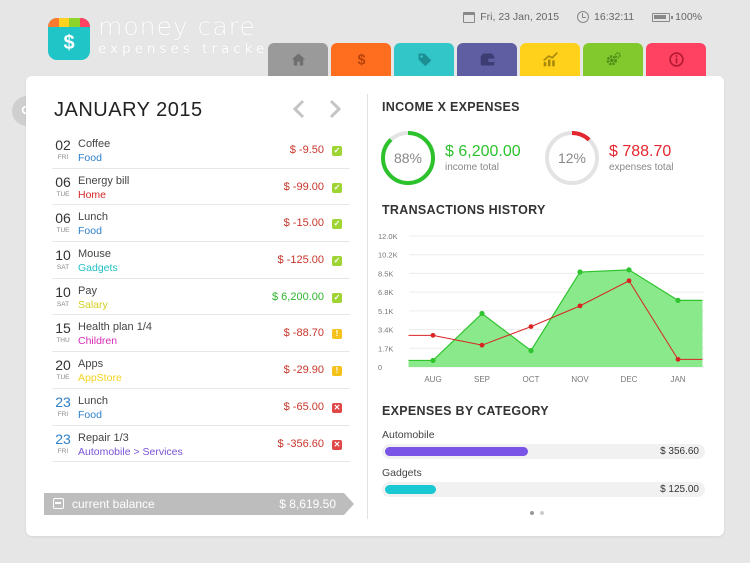 This screenshot has height=563, width=750. I want to click on logo-dollar-icon: $, so click(69, 43).